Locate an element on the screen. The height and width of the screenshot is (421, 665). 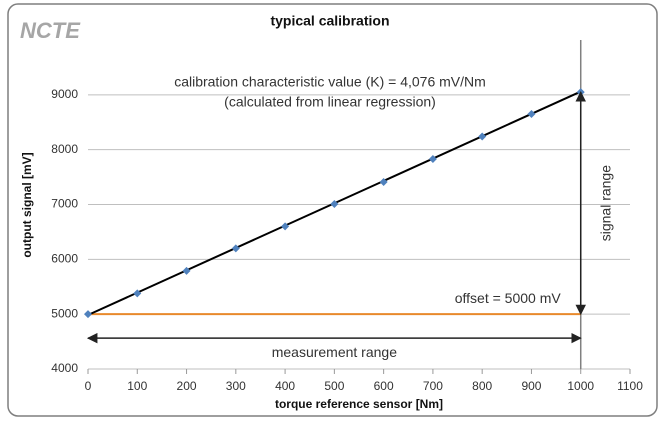
chart-title: typical calibration is located at coordinates (329, 21).